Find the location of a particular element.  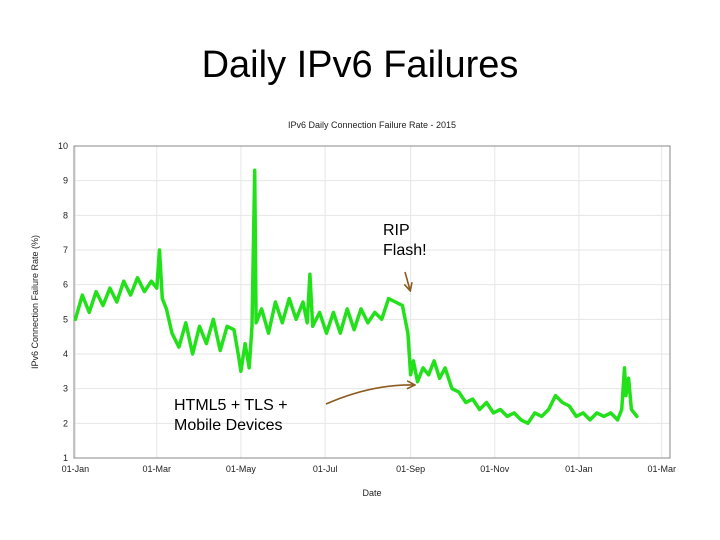

annotation-line: Flash! is located at coordinates (405, 250).